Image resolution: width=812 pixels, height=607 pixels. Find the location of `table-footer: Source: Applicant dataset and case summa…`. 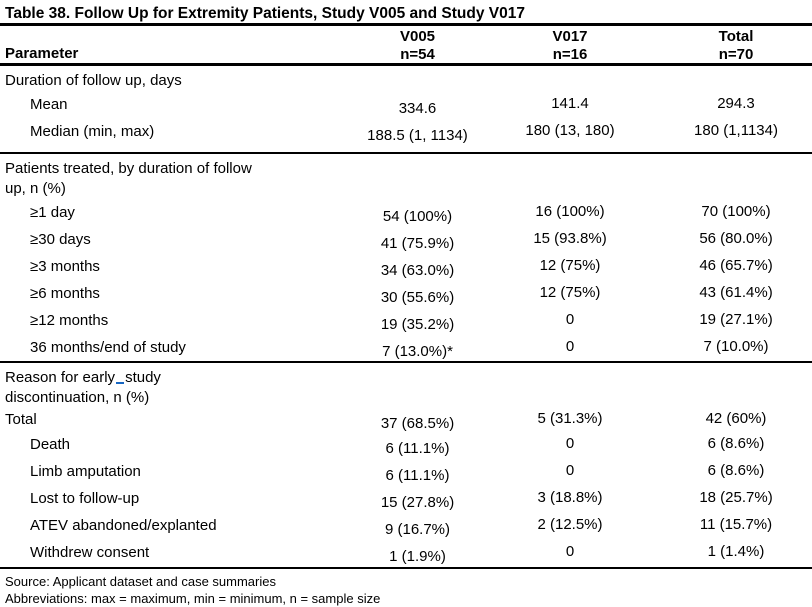

table-footer: Source: Applicant dataset and case summa… is located at coordinates (406, 588).